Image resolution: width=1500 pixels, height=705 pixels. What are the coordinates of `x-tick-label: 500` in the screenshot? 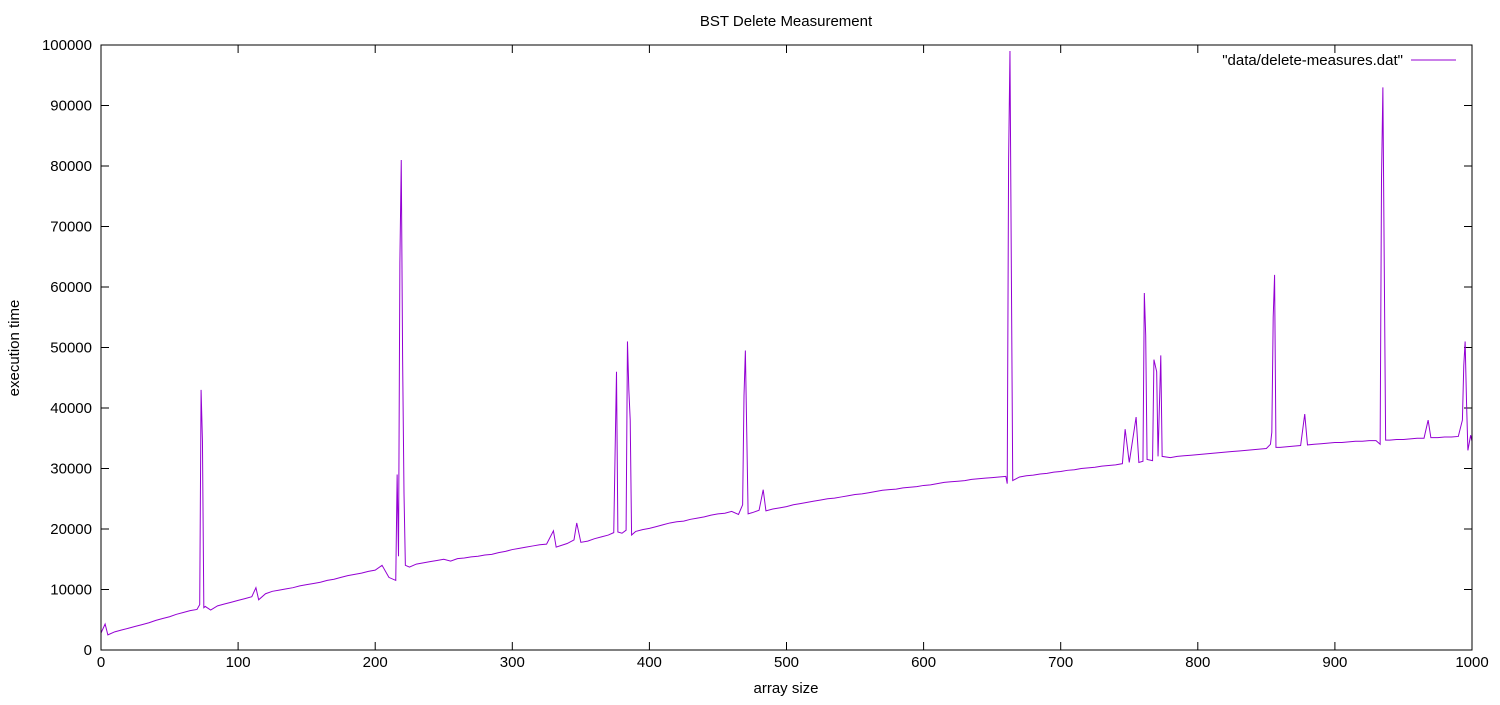 It's located at (786, 662).